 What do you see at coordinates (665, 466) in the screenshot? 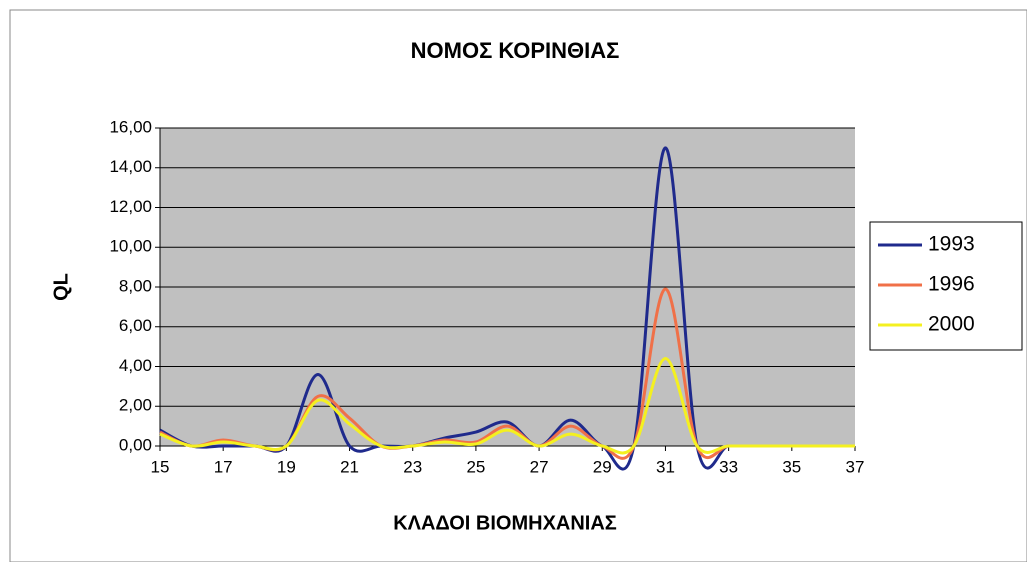
I see `x-tick-label: 31` at bounding box center [665, 466].